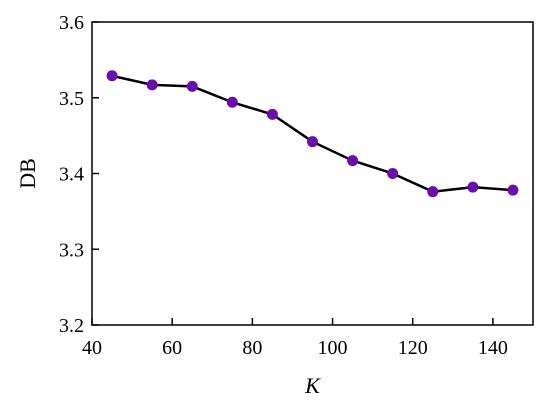 This screenshot has height=407, width=550. I want to click on x-tick-label: 80, so click(252, 348).